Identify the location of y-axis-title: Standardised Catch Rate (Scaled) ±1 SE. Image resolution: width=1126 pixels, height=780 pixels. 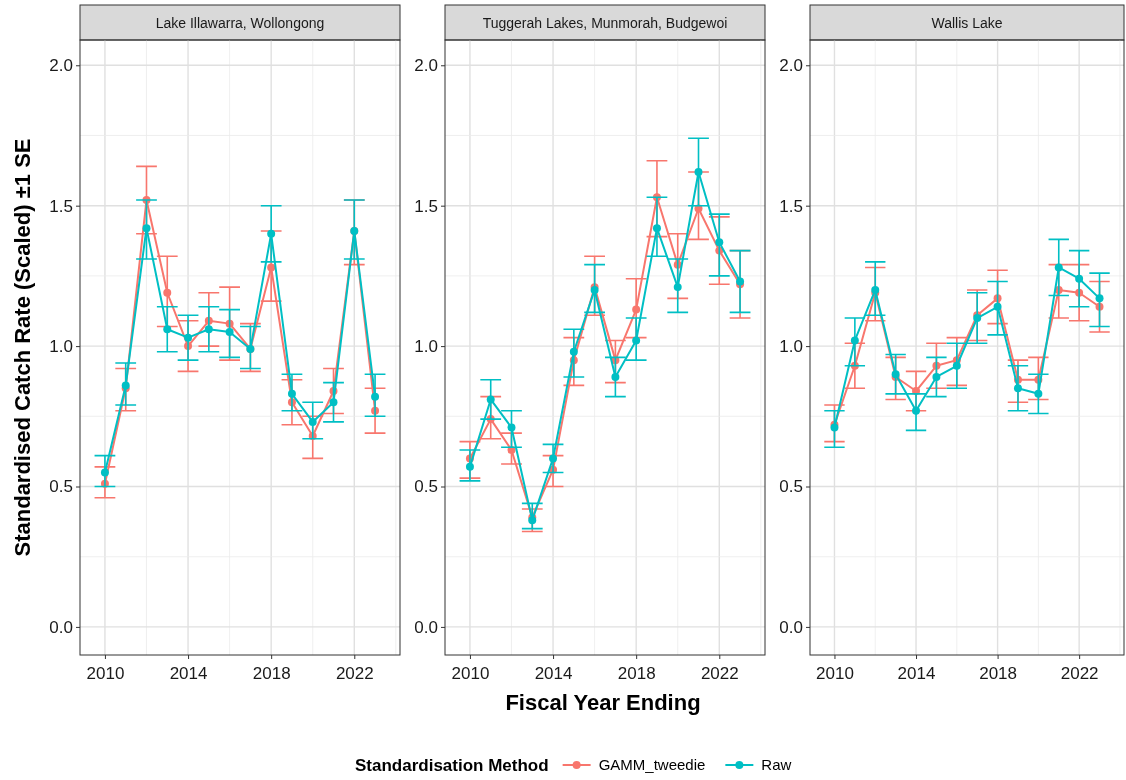
(22, 347).